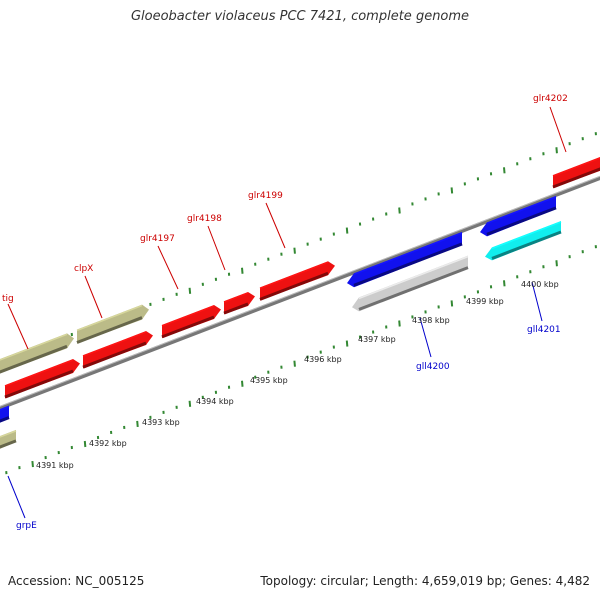  What do you see at coordinates (55, 465) in the screenshot?
I see `tick-label: 4391 kbp` at bounding box center [55, 465].